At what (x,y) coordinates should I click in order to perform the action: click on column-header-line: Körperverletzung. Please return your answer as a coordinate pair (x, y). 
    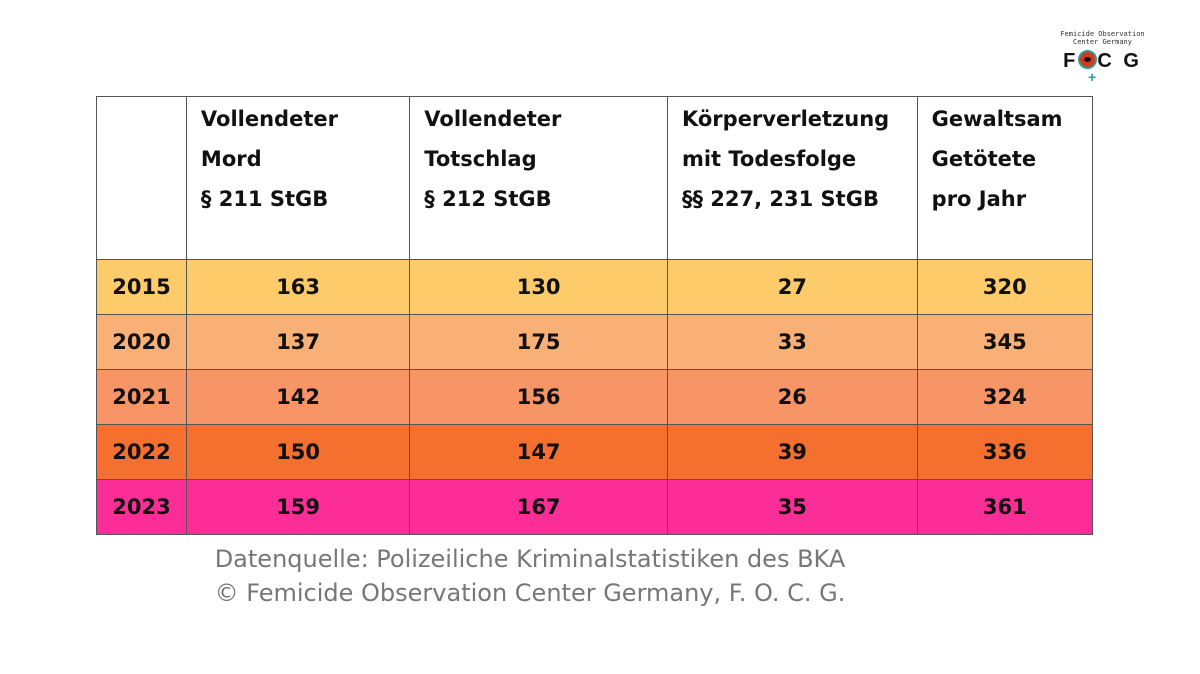
    Looking at the image, I should click on (785, 119).